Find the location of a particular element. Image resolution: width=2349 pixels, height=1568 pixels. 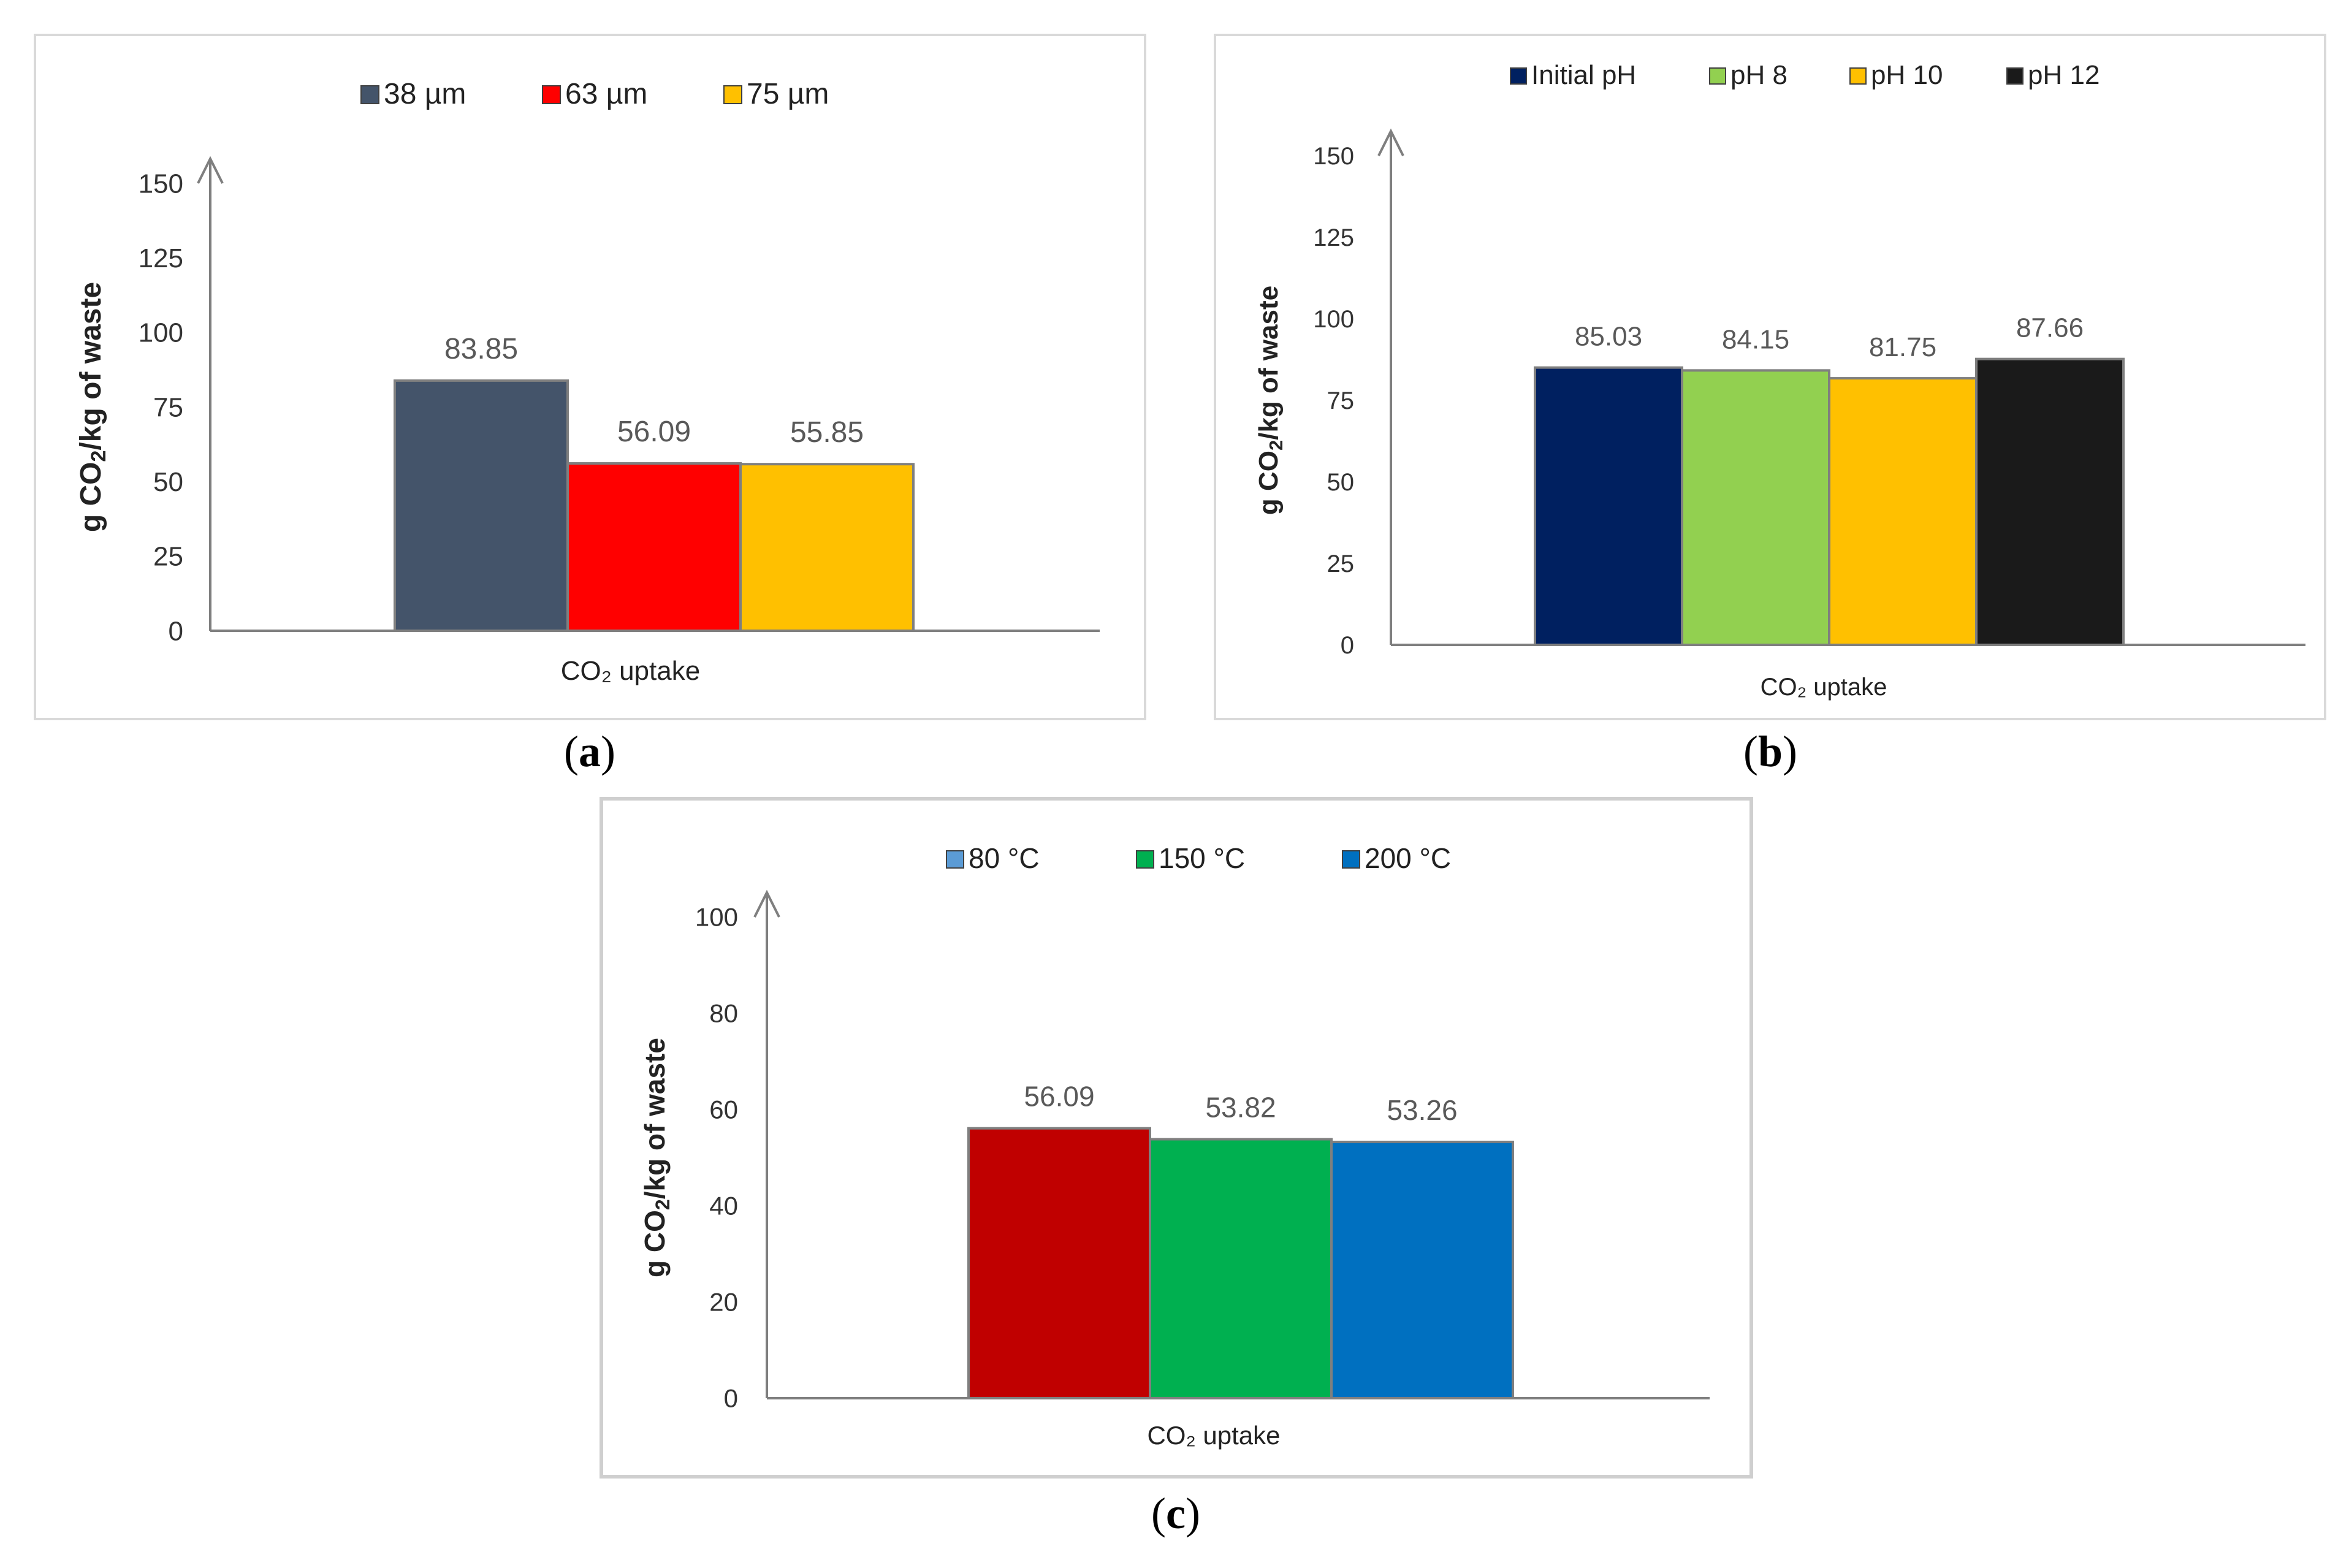

y-tick-label: 60 is located at coordinates (723, 1109).